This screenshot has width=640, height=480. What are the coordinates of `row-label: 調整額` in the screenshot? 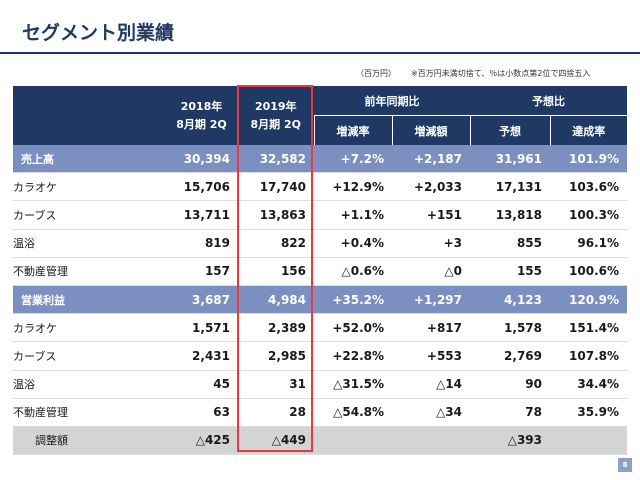 It's located at (89, 441).